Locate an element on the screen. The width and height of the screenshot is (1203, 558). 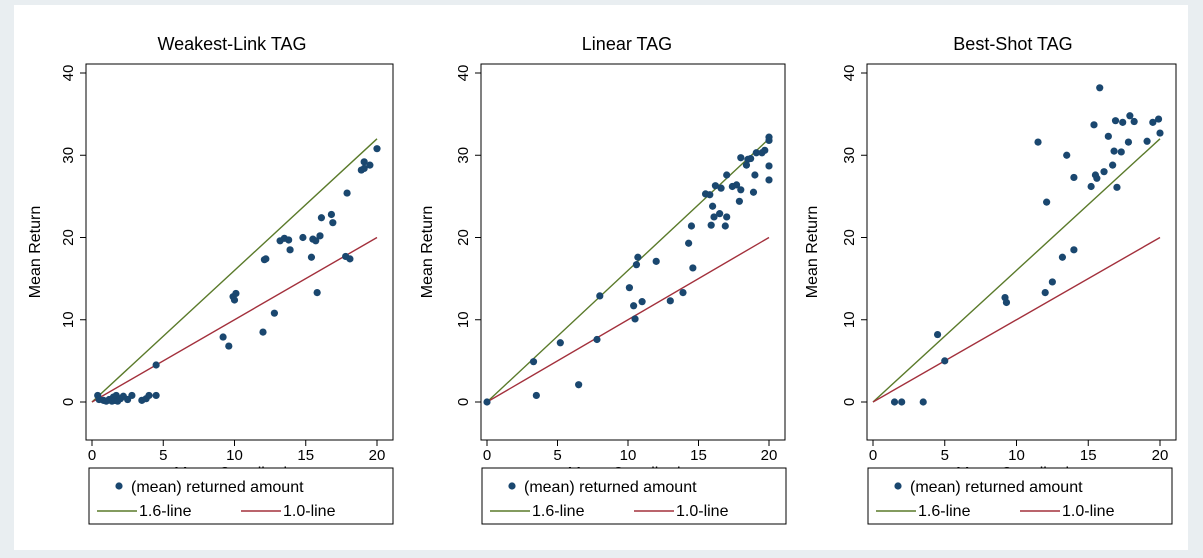
legend-marker-points is located at coordinates (898, 486).